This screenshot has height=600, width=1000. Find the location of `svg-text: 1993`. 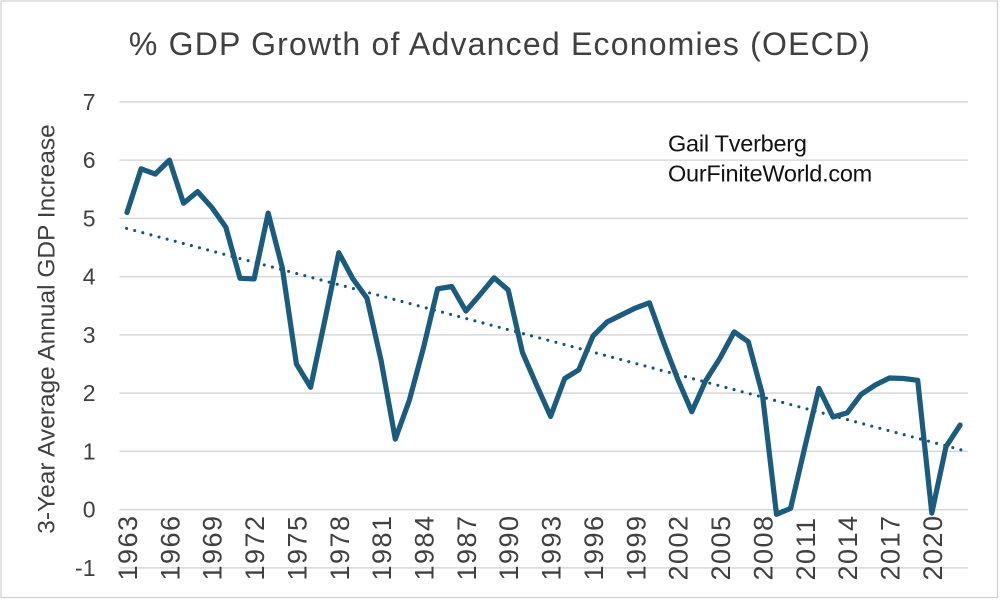

svg-text: 1993 is located at coordinates (552, 547).